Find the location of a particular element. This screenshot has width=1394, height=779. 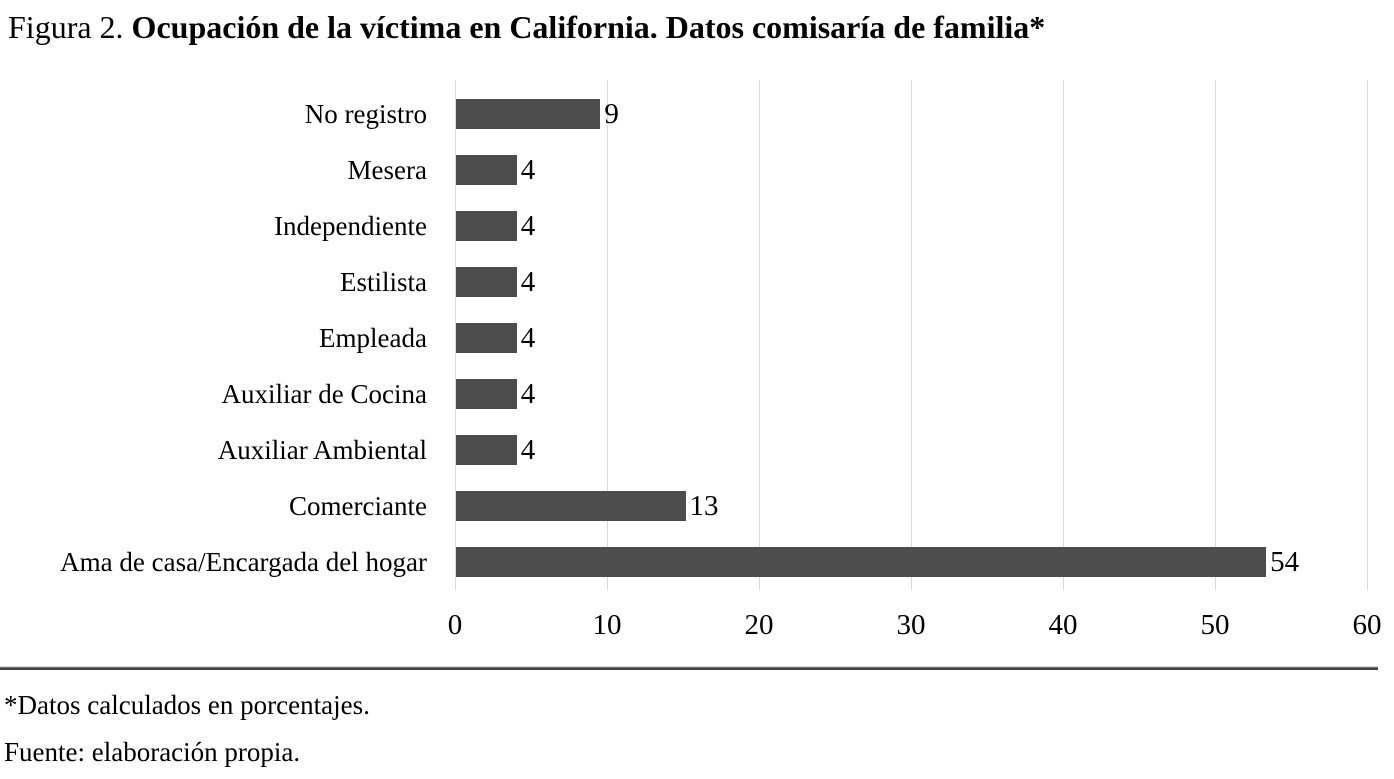

category-label: Empleada is located at coordinates (373, 338).